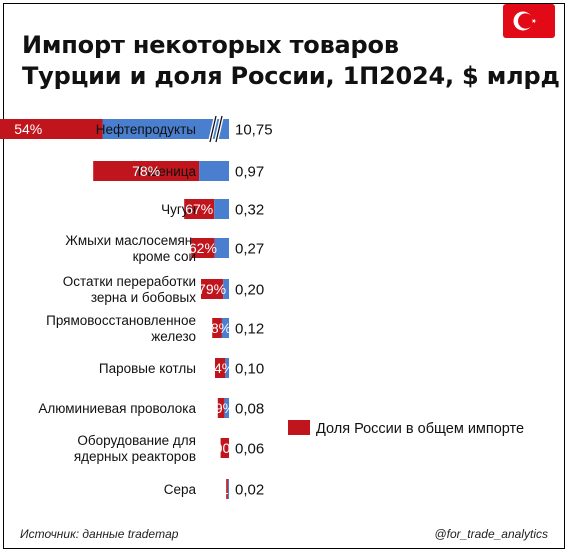 This screenshot has width=570, height=554. Describe the element at coordinates (254, 130) in the screenshot. I see `value-label: 10,75` at that location.